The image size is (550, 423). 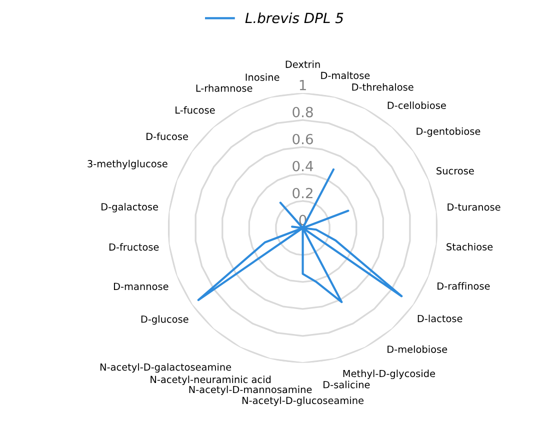 What do you see at coordinates (294, 18) in the screenshot?
I see `legend-label: L.brevis DPL 5` at bounding box center [294, 18].